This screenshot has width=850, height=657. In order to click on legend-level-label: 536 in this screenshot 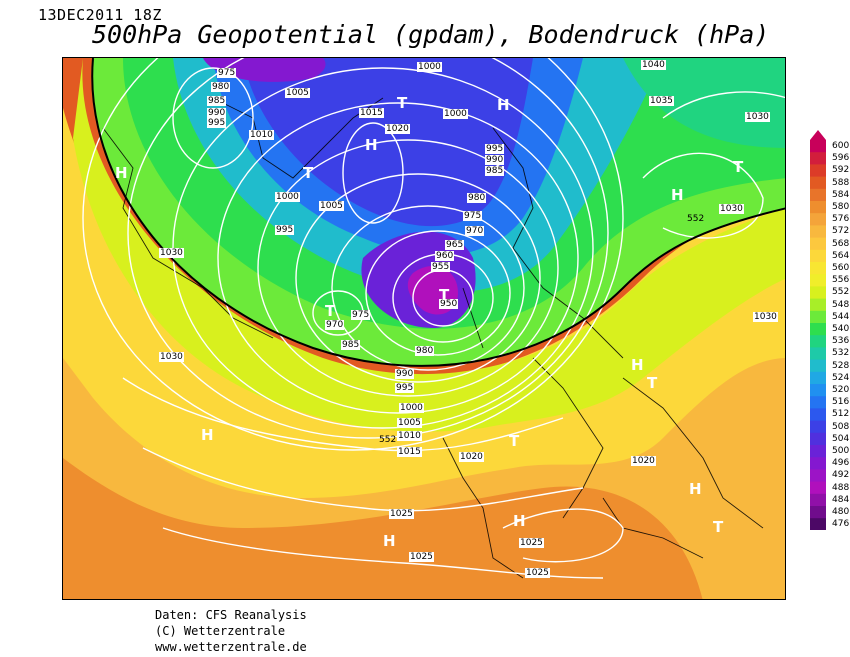, I will do `click(841, 341)`.